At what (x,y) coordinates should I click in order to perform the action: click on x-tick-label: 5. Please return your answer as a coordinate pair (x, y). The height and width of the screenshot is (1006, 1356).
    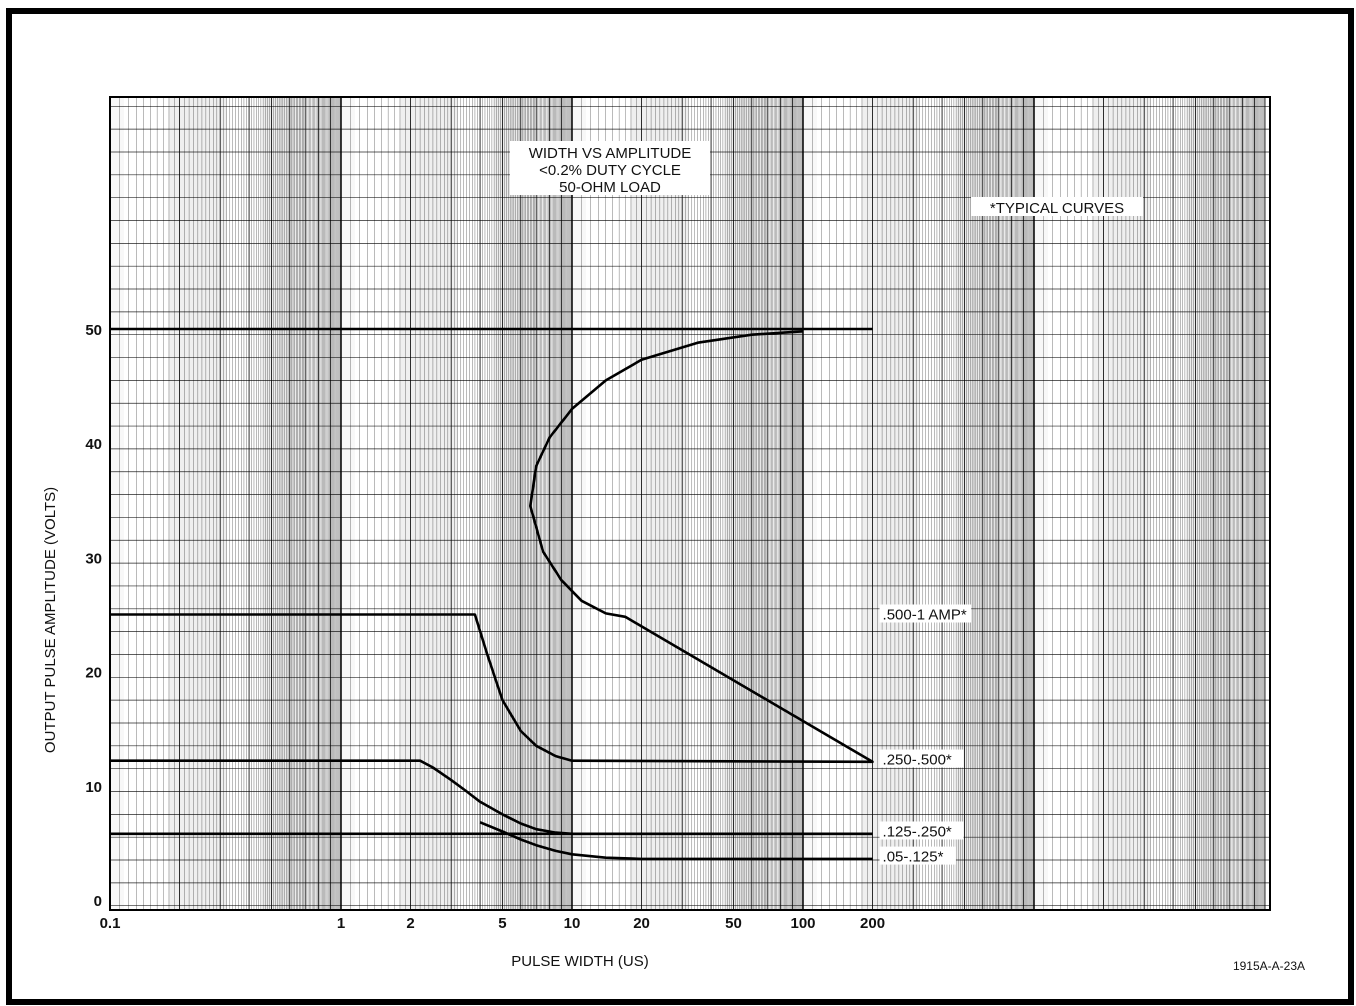
    Looking at the image, I should click on (502, 923).